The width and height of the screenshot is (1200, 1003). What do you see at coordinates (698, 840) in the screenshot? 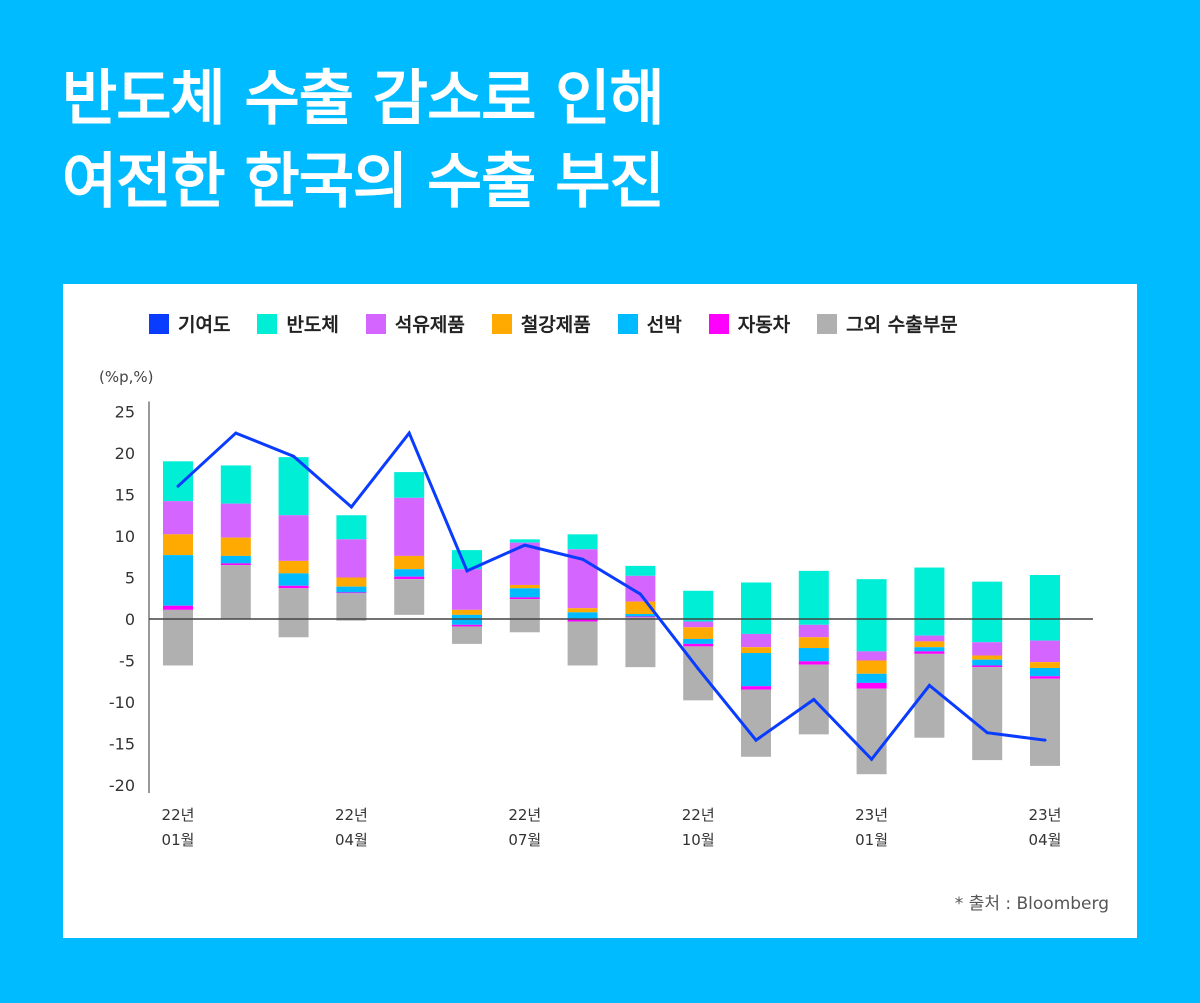
I see `x-tick-month: 10월` at bounding box center [698, 840].